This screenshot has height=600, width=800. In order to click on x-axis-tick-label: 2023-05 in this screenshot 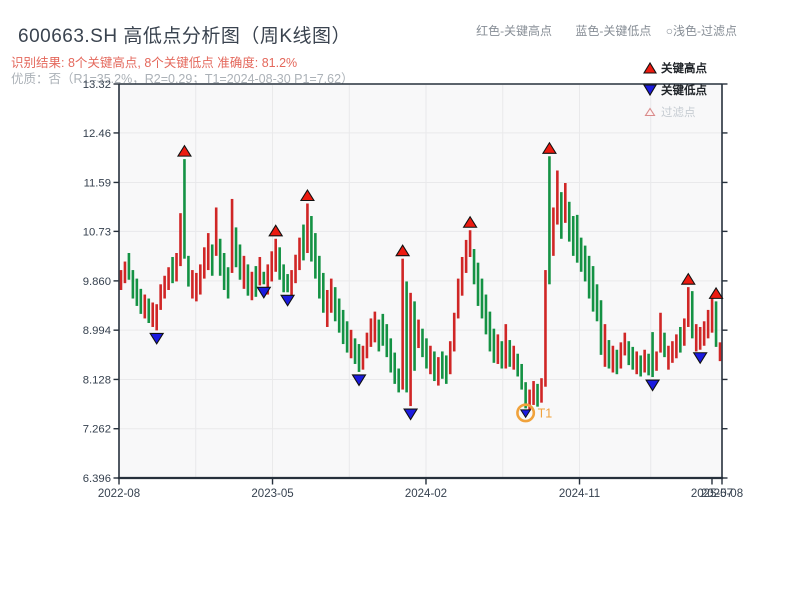, I will do `click(272, 494)`.